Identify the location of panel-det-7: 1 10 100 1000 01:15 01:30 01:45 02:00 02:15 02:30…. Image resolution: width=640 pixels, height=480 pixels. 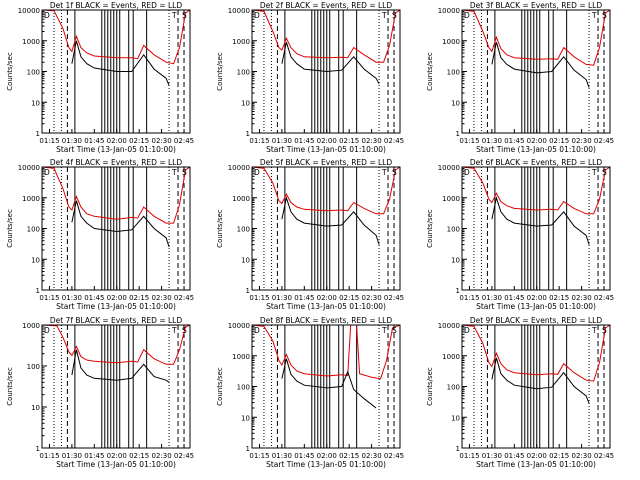
(100, 392).